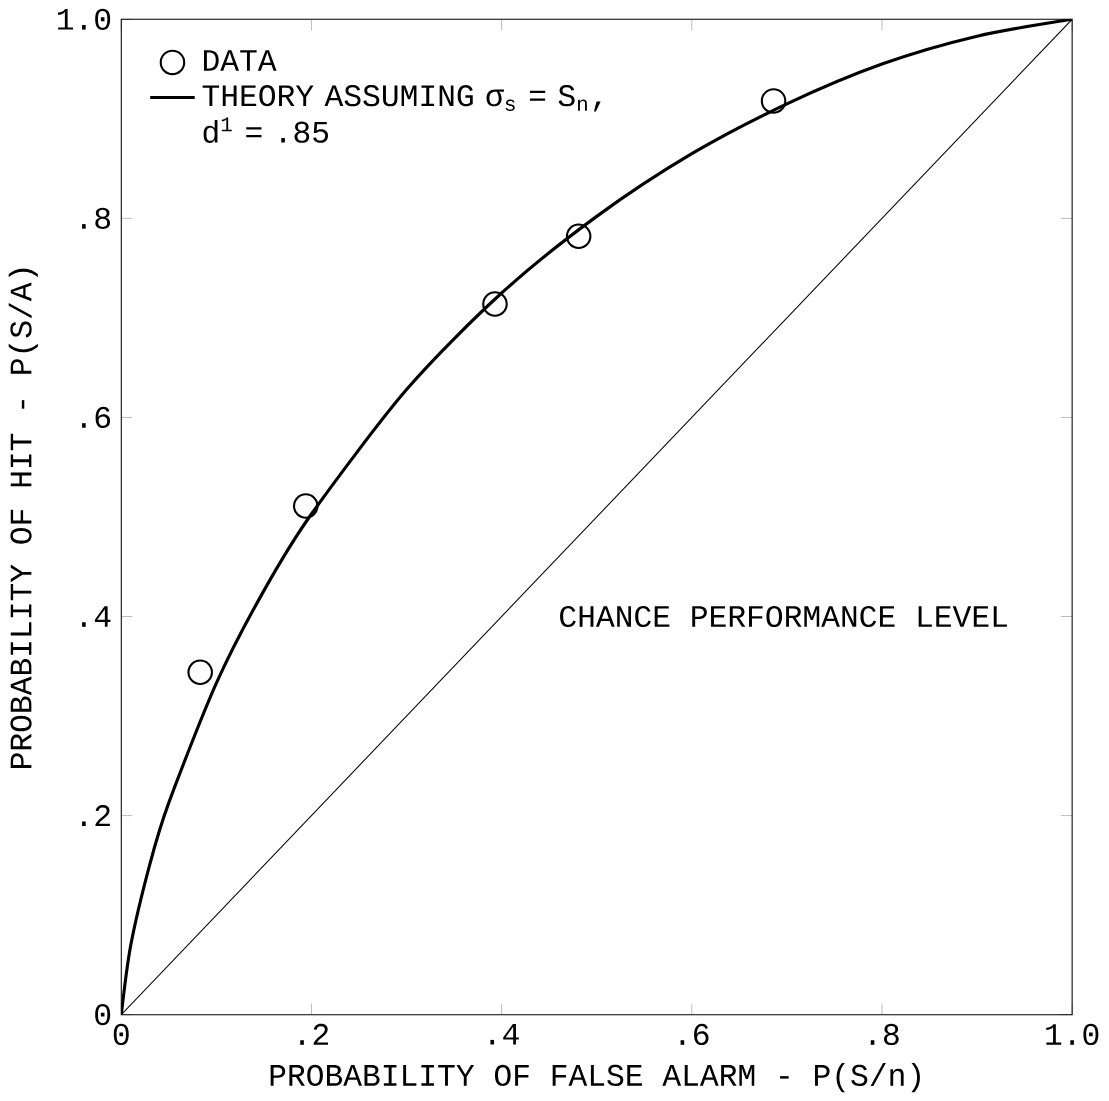 The width and height of the screenshot is (1109, 1101). I want to click on y-axis-title: PROBABILITY OF HIT - P(S/A), so click(23, 518).